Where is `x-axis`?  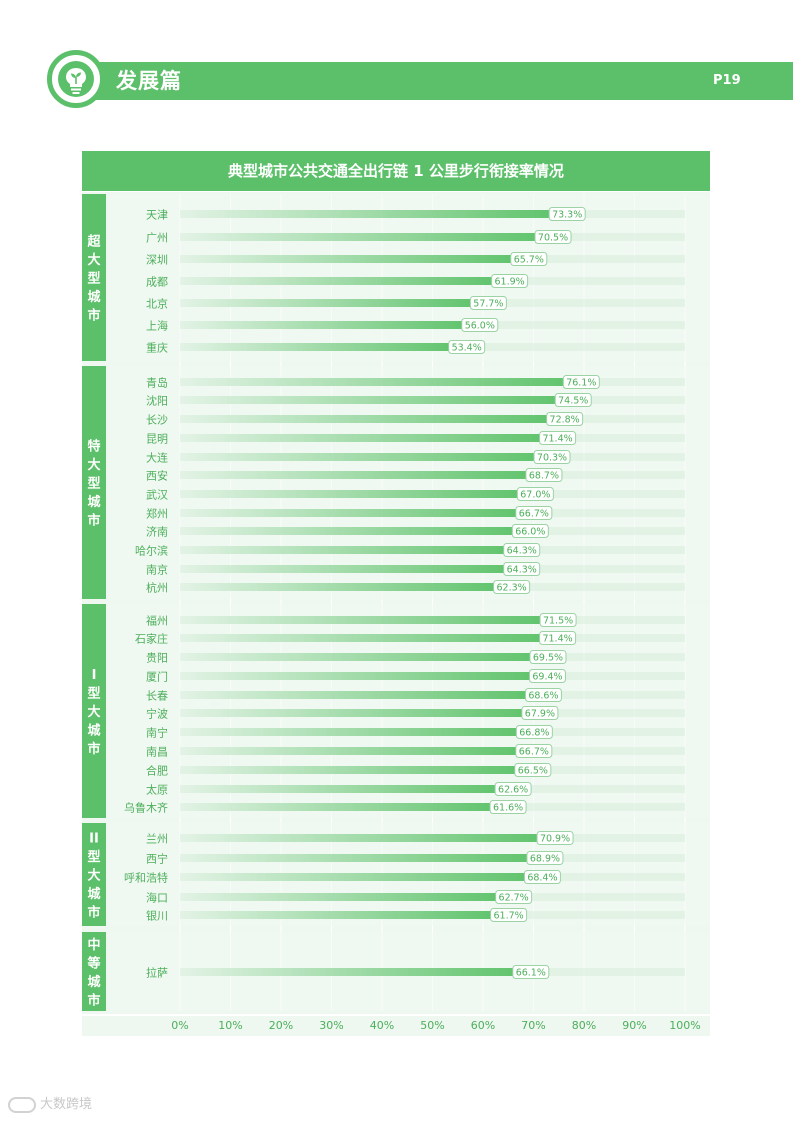
x-axis is located at coordinates (396, 1026).